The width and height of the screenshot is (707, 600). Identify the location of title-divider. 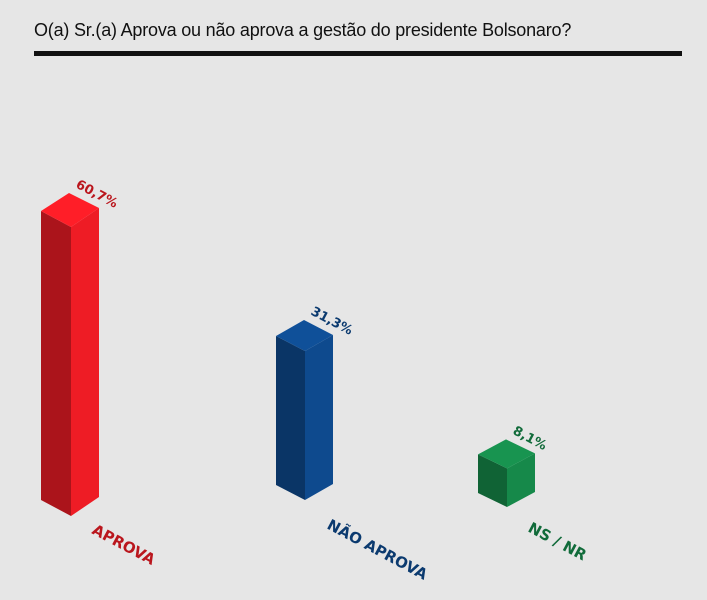
(358, 53).